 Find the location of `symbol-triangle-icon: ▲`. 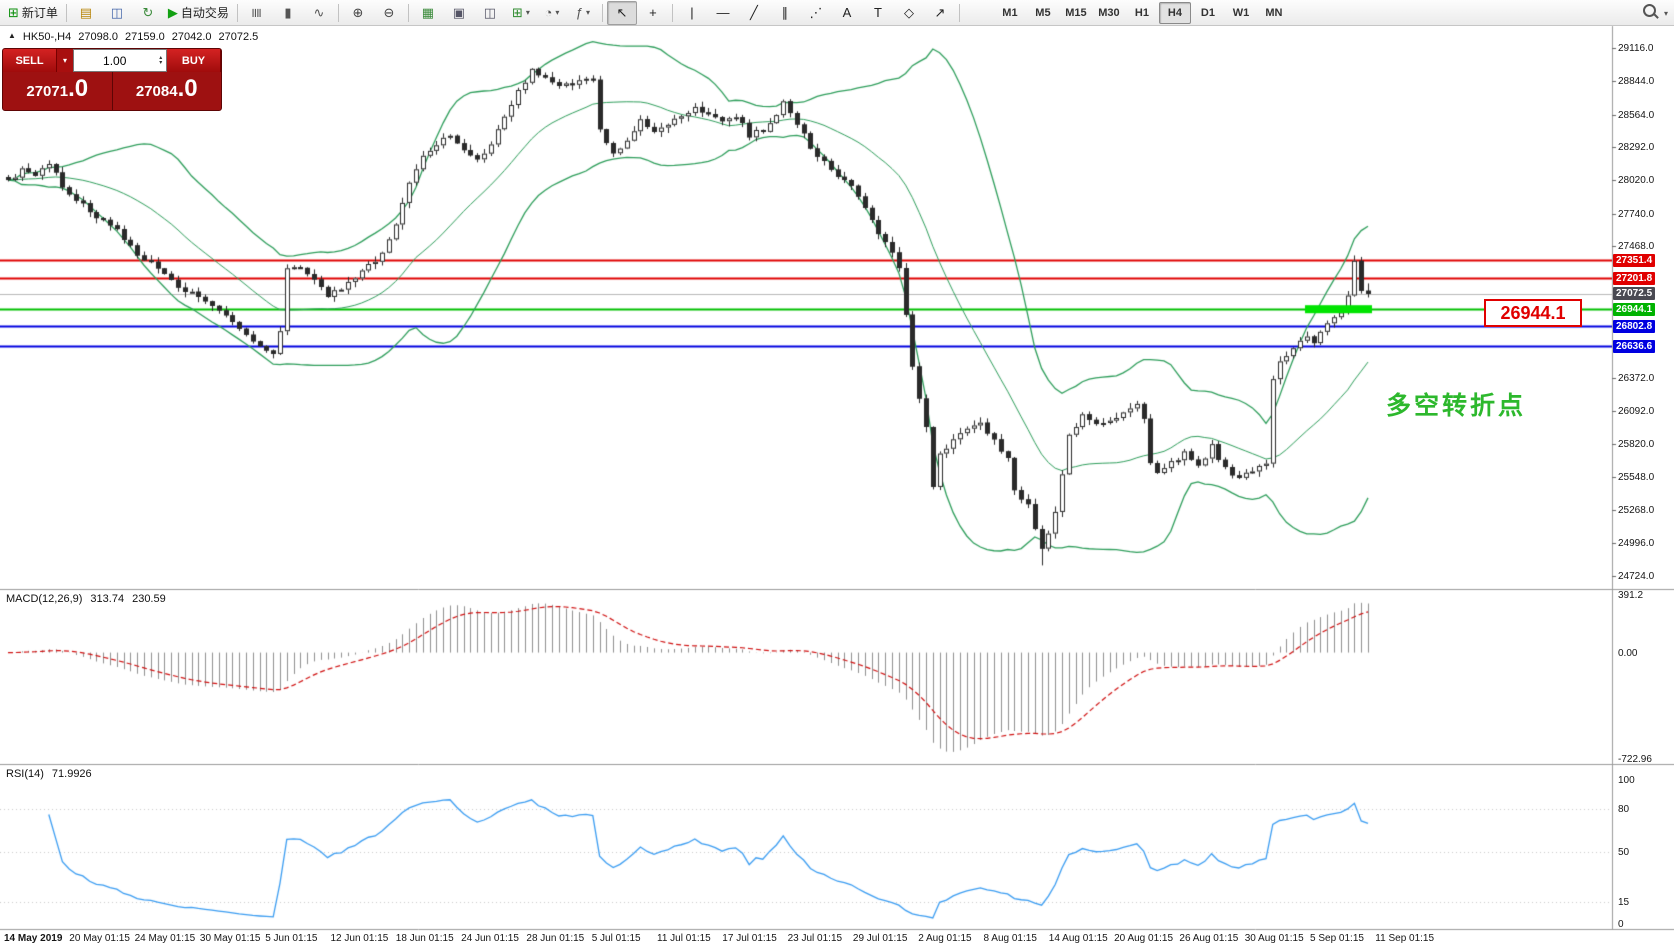

symbol-triangle-icon: ▲ is located at coordinates (12, 35).